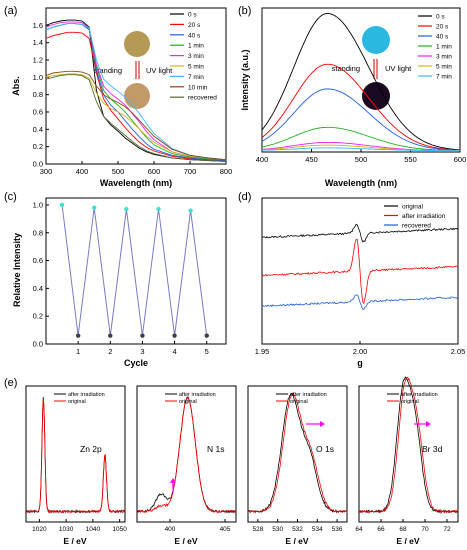  Describe the element at coordinates (142, 351) in the screenshot. I see `c-xtick-label: 3` at that location.